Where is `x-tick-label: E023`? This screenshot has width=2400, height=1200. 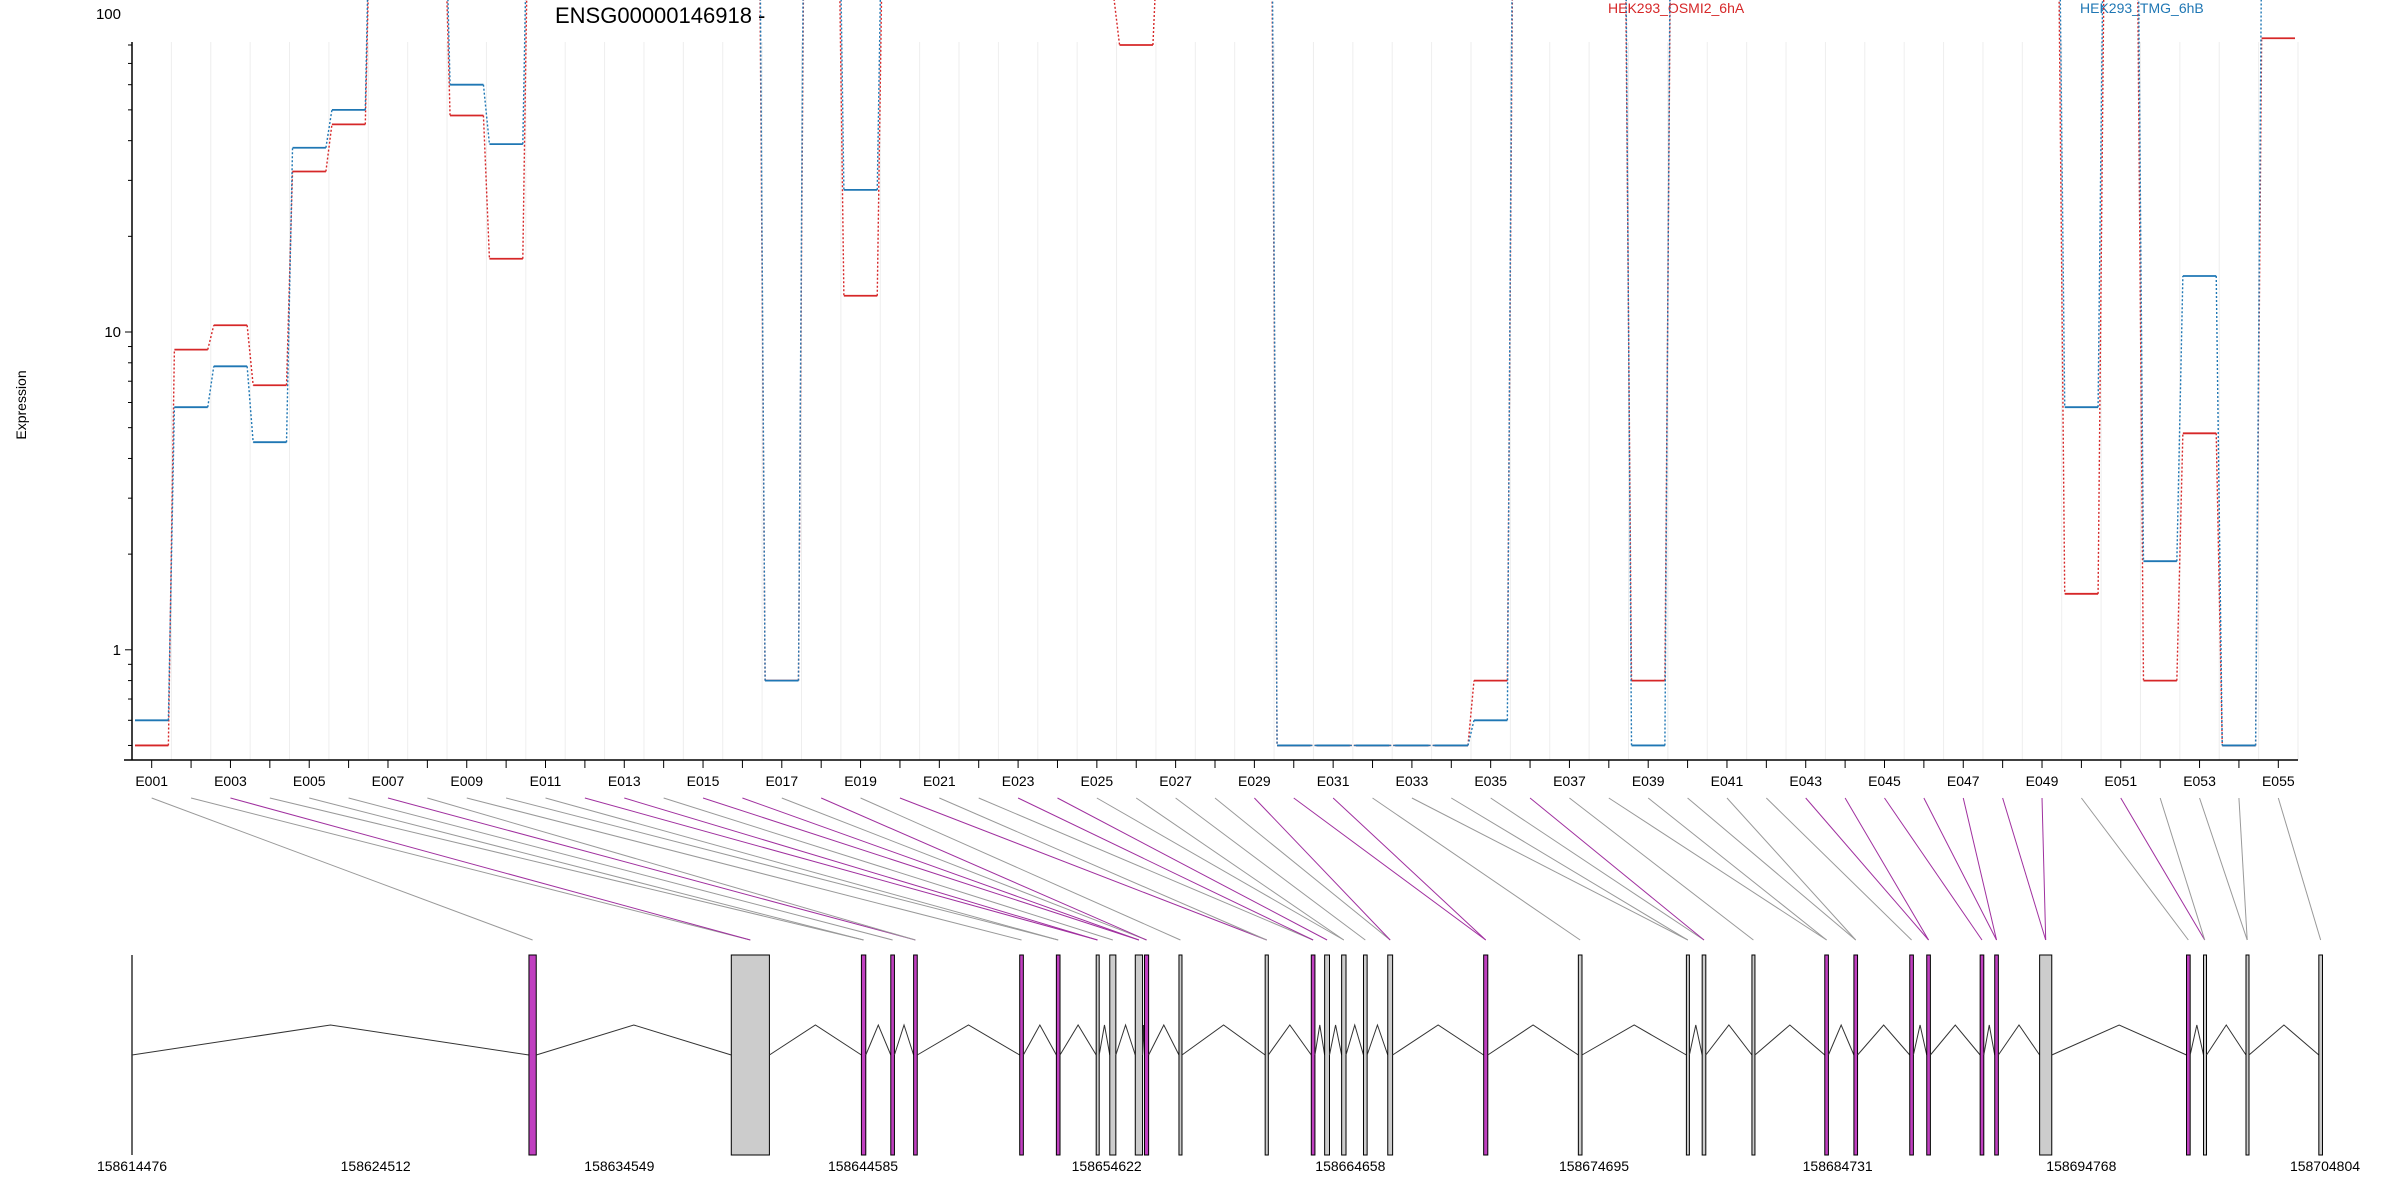 x-tick-label: E023 is located at coordinates (1018, 781).